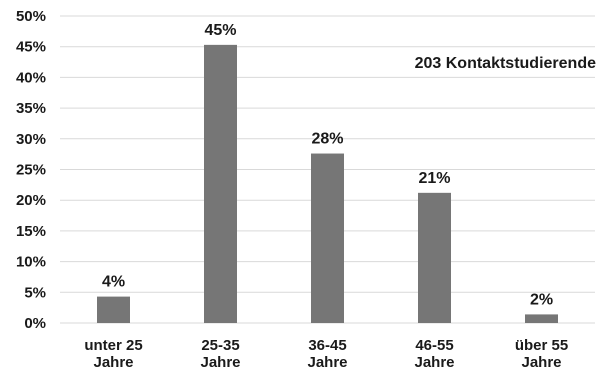  What do you see at coordinates (31, 77) in the screenshot?
I see `y-tick-label: 40%` at bounding box center [31, 77].